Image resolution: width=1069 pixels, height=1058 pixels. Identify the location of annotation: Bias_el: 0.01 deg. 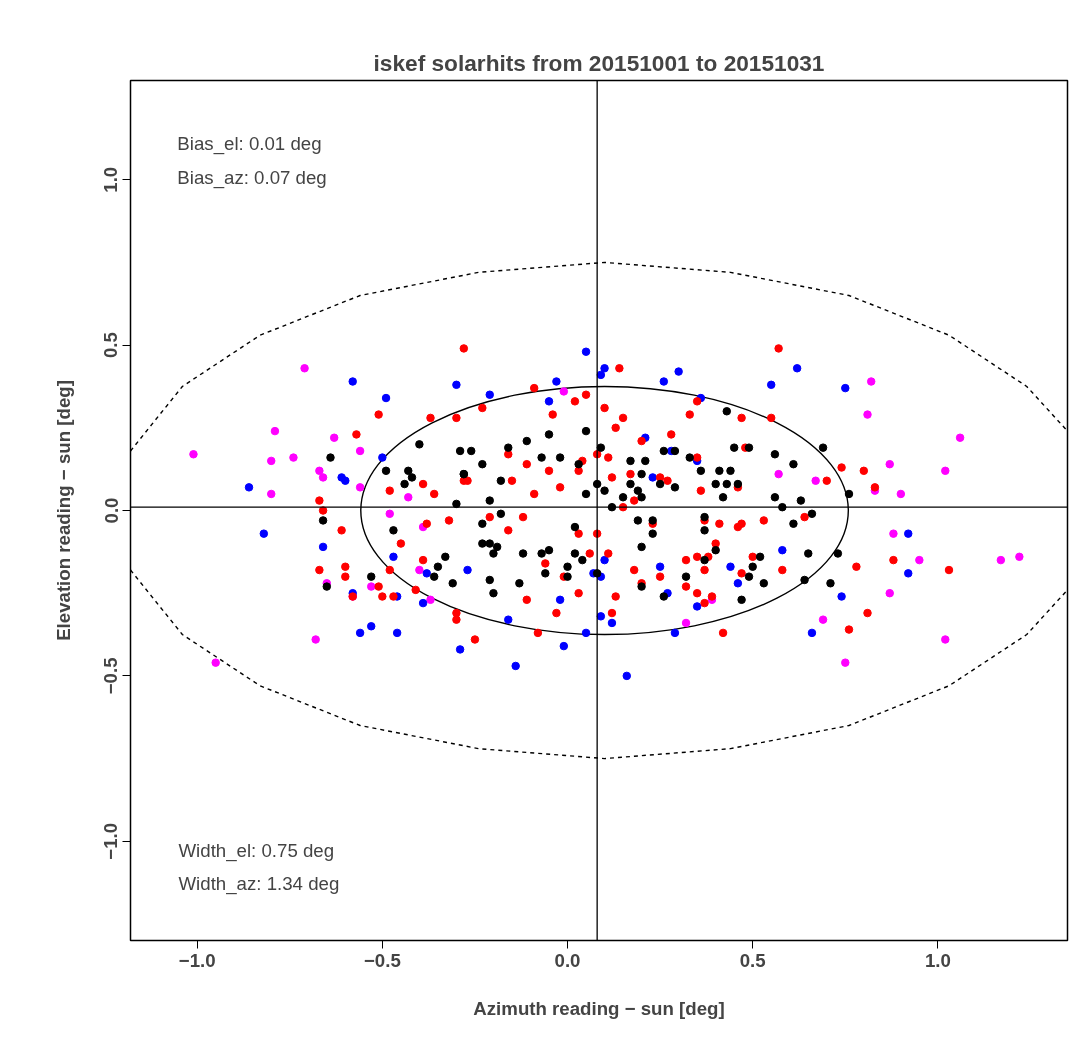
(249, 143).